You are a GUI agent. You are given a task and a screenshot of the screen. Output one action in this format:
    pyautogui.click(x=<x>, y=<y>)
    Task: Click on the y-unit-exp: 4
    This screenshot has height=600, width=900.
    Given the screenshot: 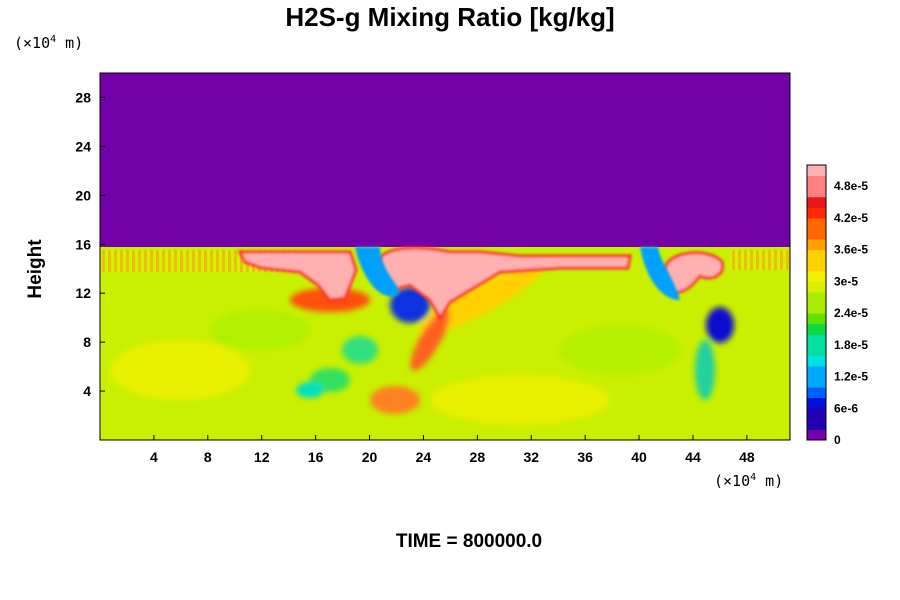 What is the action you would take?
    pyautogui.click(x=53, y=39)
    